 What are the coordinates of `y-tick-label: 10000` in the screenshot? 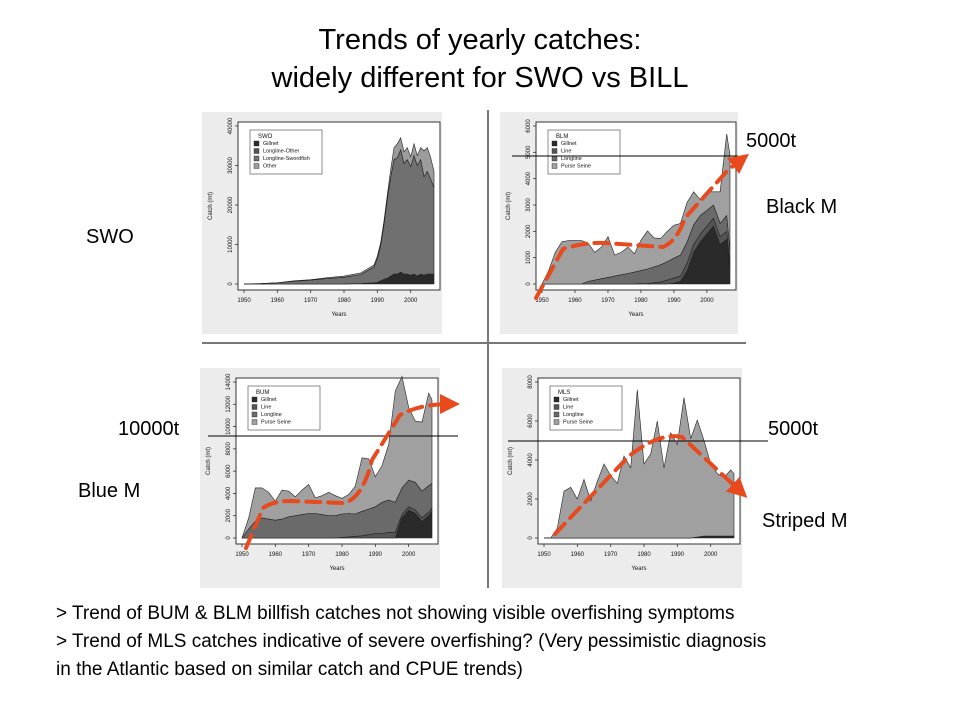 It's located at (229, 426).